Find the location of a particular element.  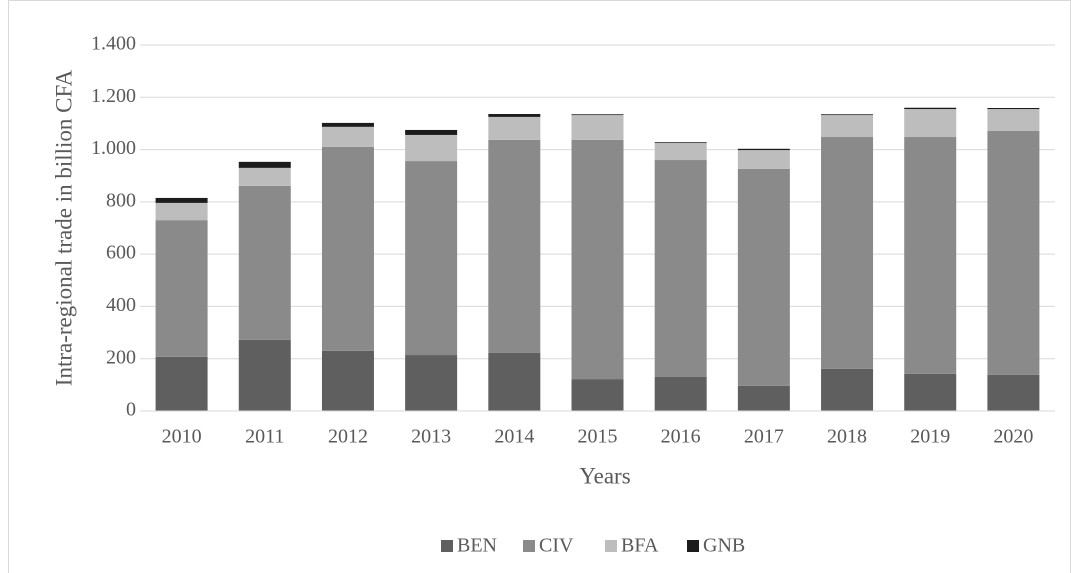

y-axis-label: Intra-regional trade in billion CFA is located at coordinates (63, 227).